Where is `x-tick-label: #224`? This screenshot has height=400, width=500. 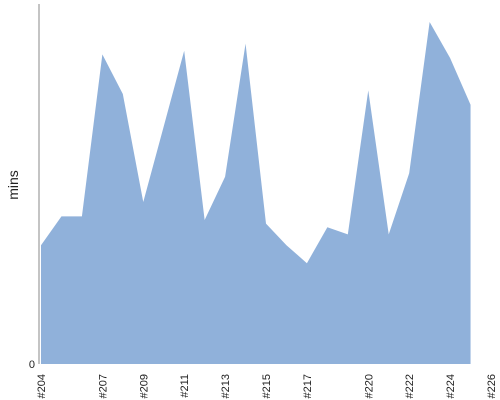
x-tick-label: #224 is located at coordinates (451, 386).